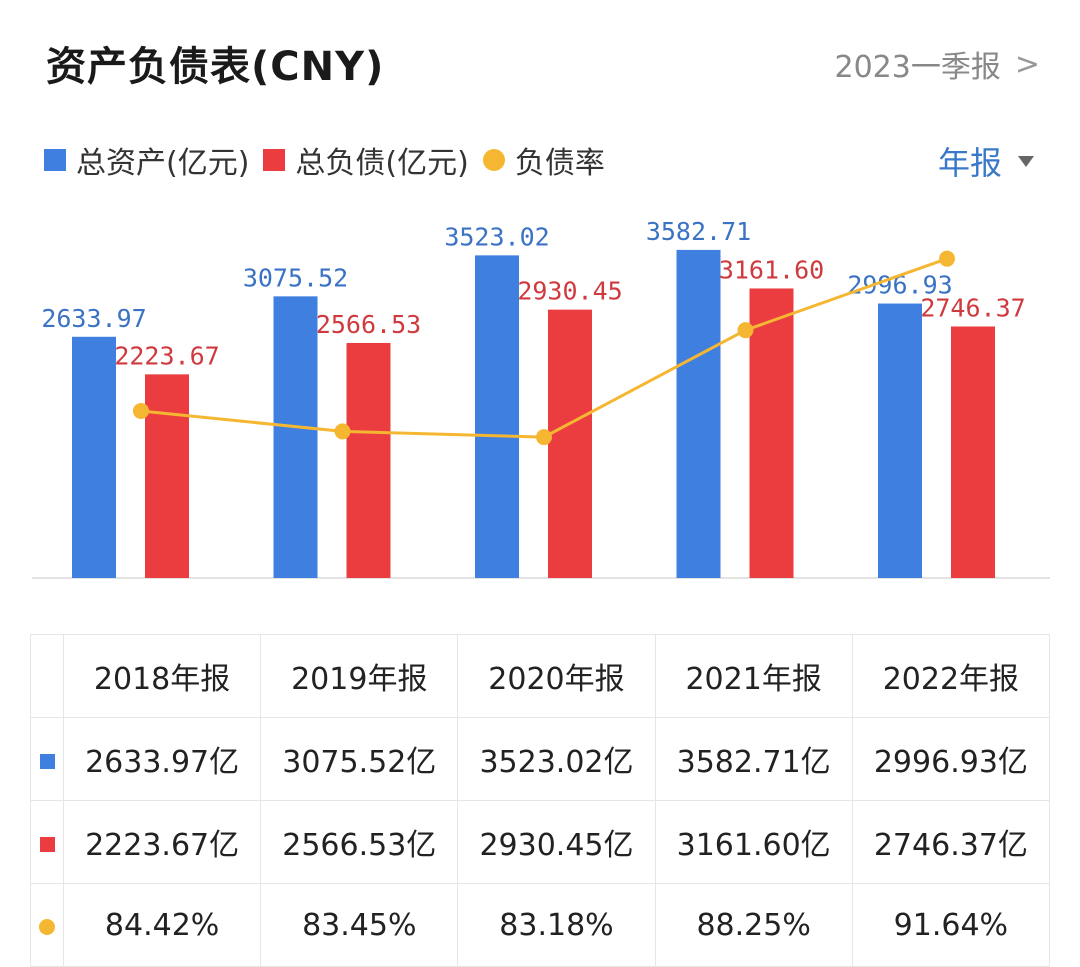 The image size is (1080, 967). What do you see at coordinates (1027, 64) in the screenshot?
I see `chevron-right-icon: >` at bounding box center [1027, 64].